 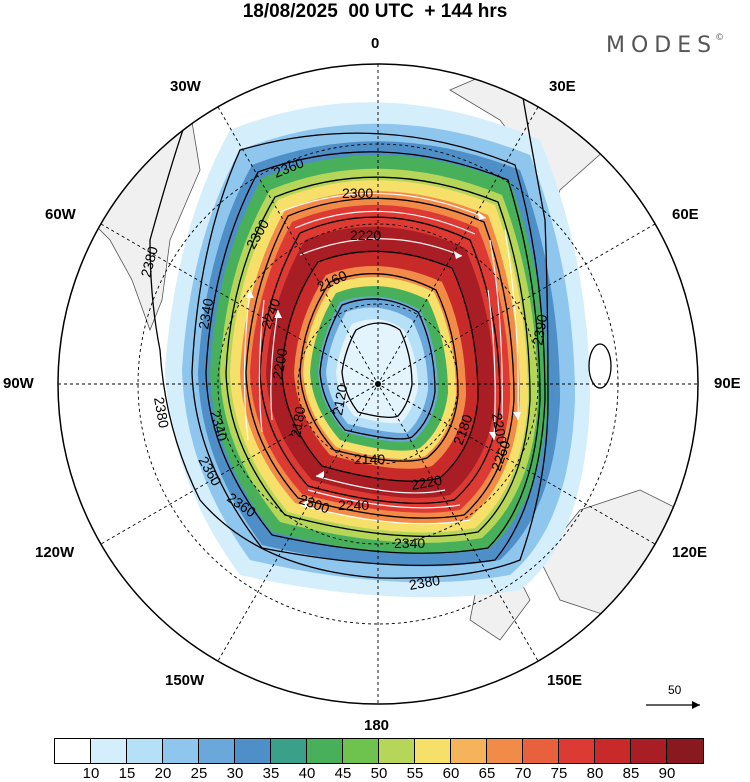 What do you see at coordinates (163, 773) in the screenshot?
I see `colorbar-tick-label: 20` at bounding box center [163, 773].